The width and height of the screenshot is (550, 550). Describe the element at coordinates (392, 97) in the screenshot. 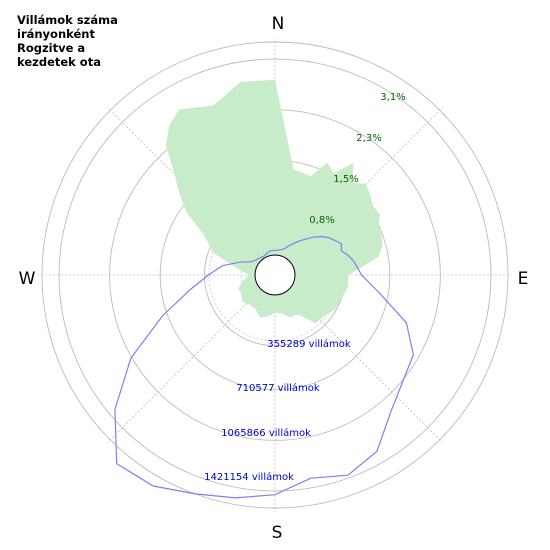

I see `percent-tick-label: 3,1%` at that location.